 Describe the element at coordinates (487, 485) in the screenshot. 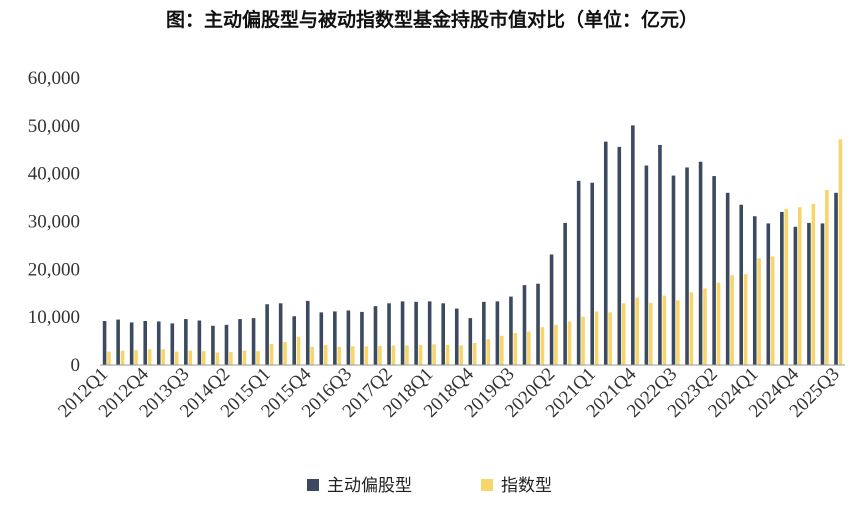

I see `legend-swatch-index` at that location.